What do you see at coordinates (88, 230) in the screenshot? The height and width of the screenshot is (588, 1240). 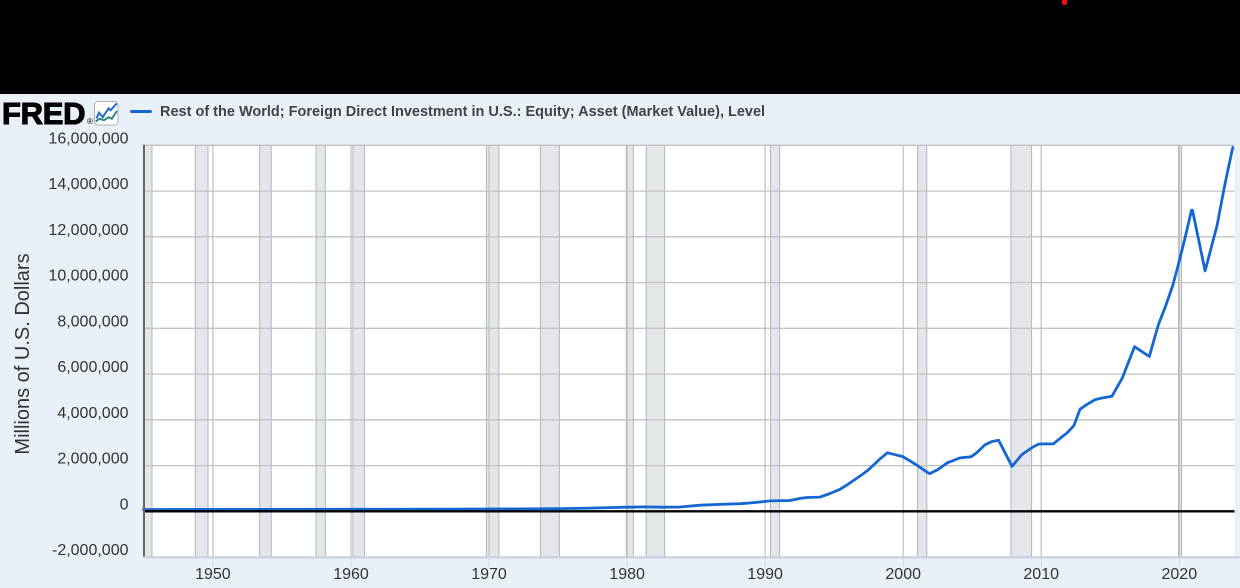 I see `svg-text: 12,000,000` at bounding box center [88, 230].